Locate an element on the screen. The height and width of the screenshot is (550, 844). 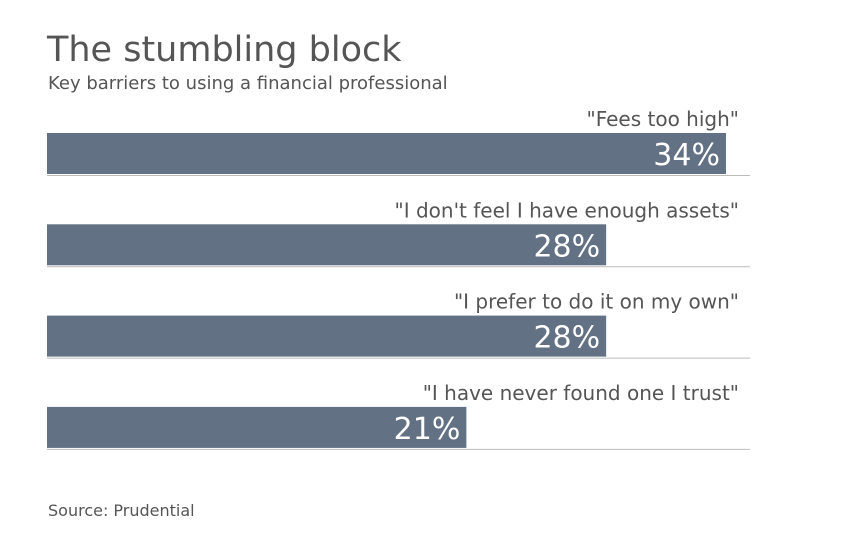
chart-title: The stumbling block is located at coordinates (224, 50).